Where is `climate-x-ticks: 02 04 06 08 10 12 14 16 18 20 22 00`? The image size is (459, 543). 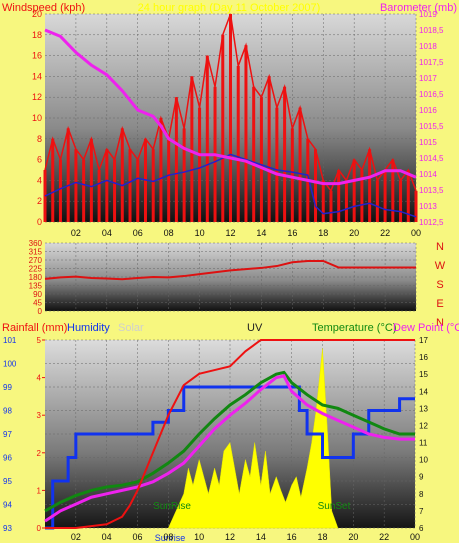
climate-x-ticks: 02 04 06 08 10 12 14 16 18 20 22 00 is located at coordinates (245, 537).